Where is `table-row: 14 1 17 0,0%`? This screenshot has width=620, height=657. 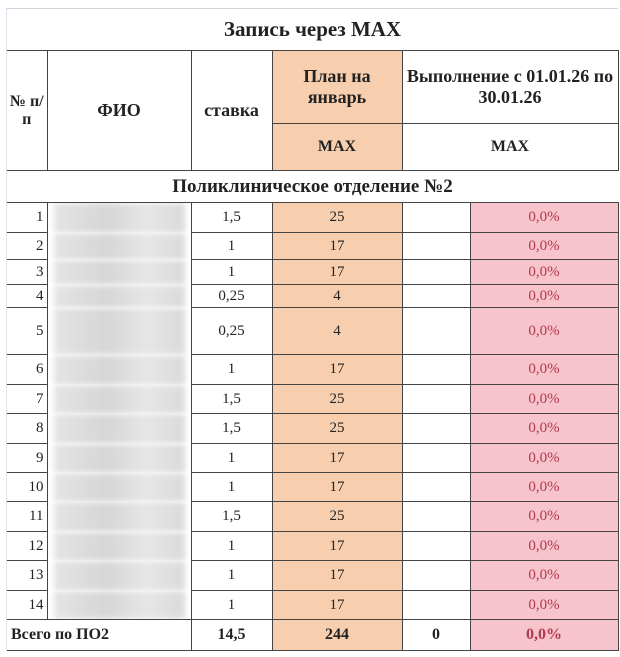 table-row: 14 1 17 0,0% is located at coordinates (313, 605).